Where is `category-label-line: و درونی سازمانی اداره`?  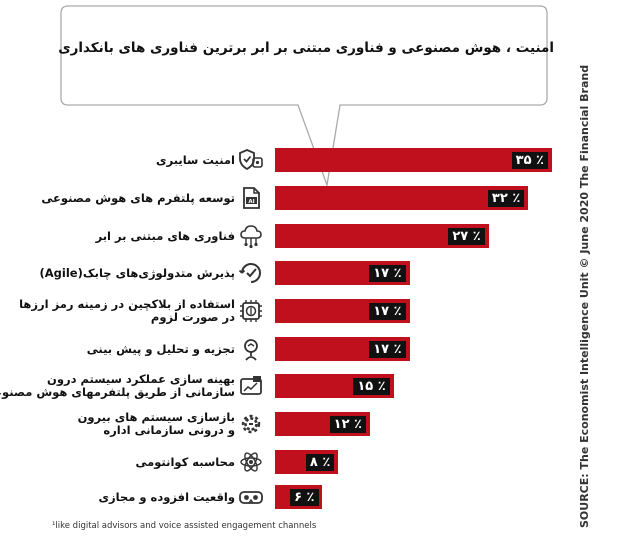 category-label-line: و درونی سازمانی اداره is located at coordinates (169, 430).